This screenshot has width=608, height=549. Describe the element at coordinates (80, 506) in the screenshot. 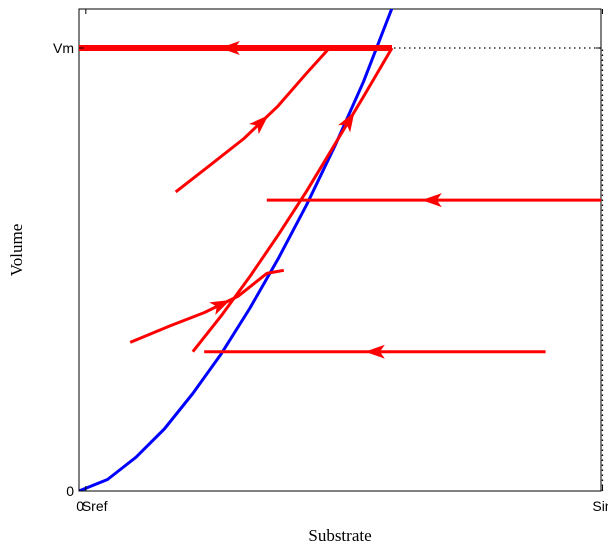

I see `x-tick-label: 0` at that location.